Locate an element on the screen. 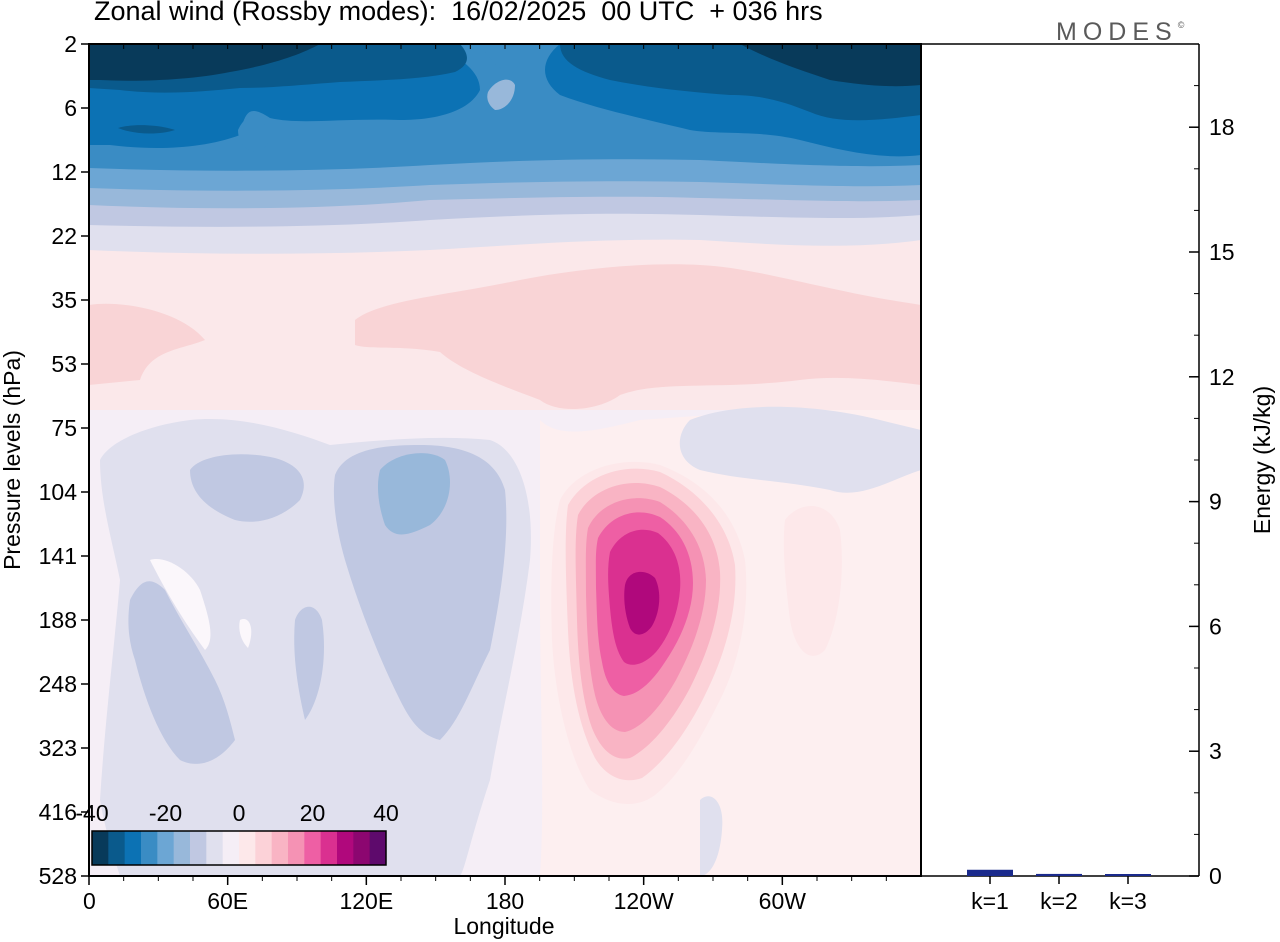  energy-cat-label: k=1 is located at coordinates (990, 901).